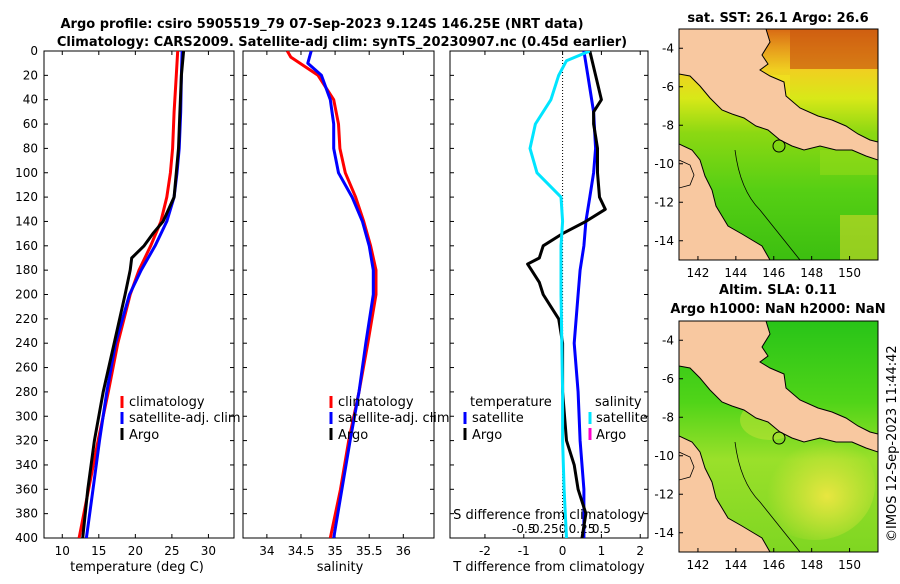 Image resolution: width=900 pixels, height=584 pixels. What do you see at coordinates (26, 343) in the screenshot?
I see `depth-tick-label: 240` at bounding box center [26, 343].